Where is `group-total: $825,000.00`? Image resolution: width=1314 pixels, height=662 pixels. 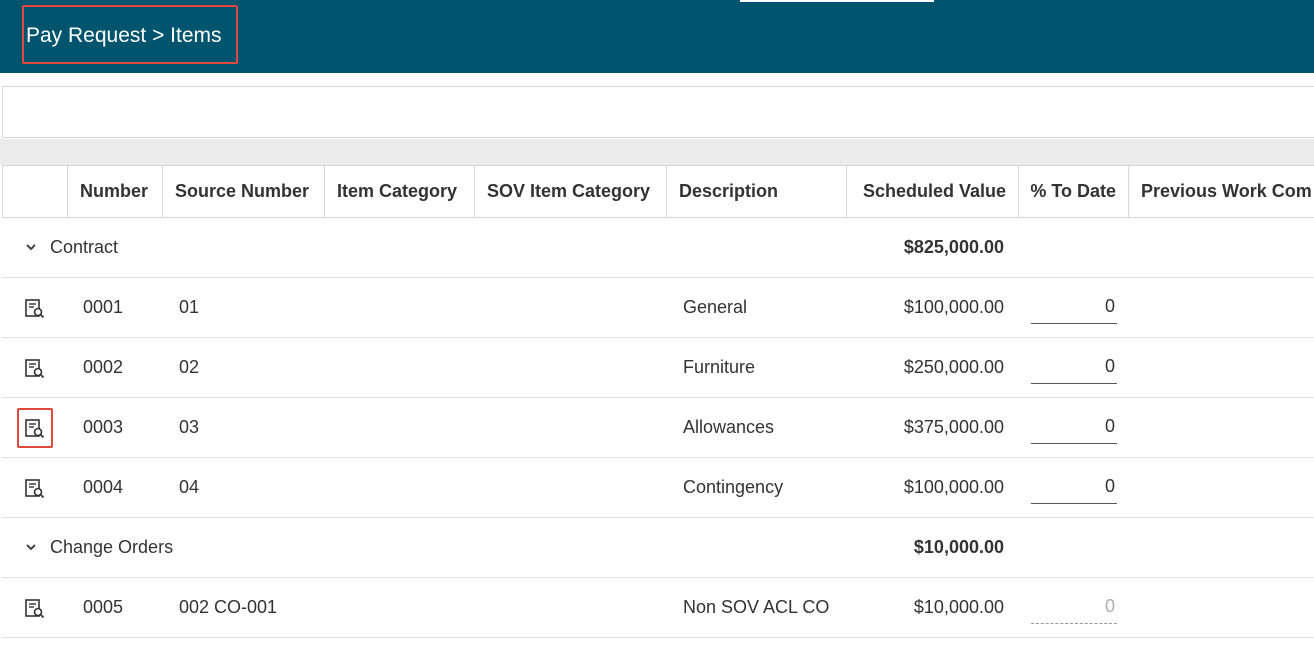
group-total: $825,000.00 is located at coordinates (953, 247).